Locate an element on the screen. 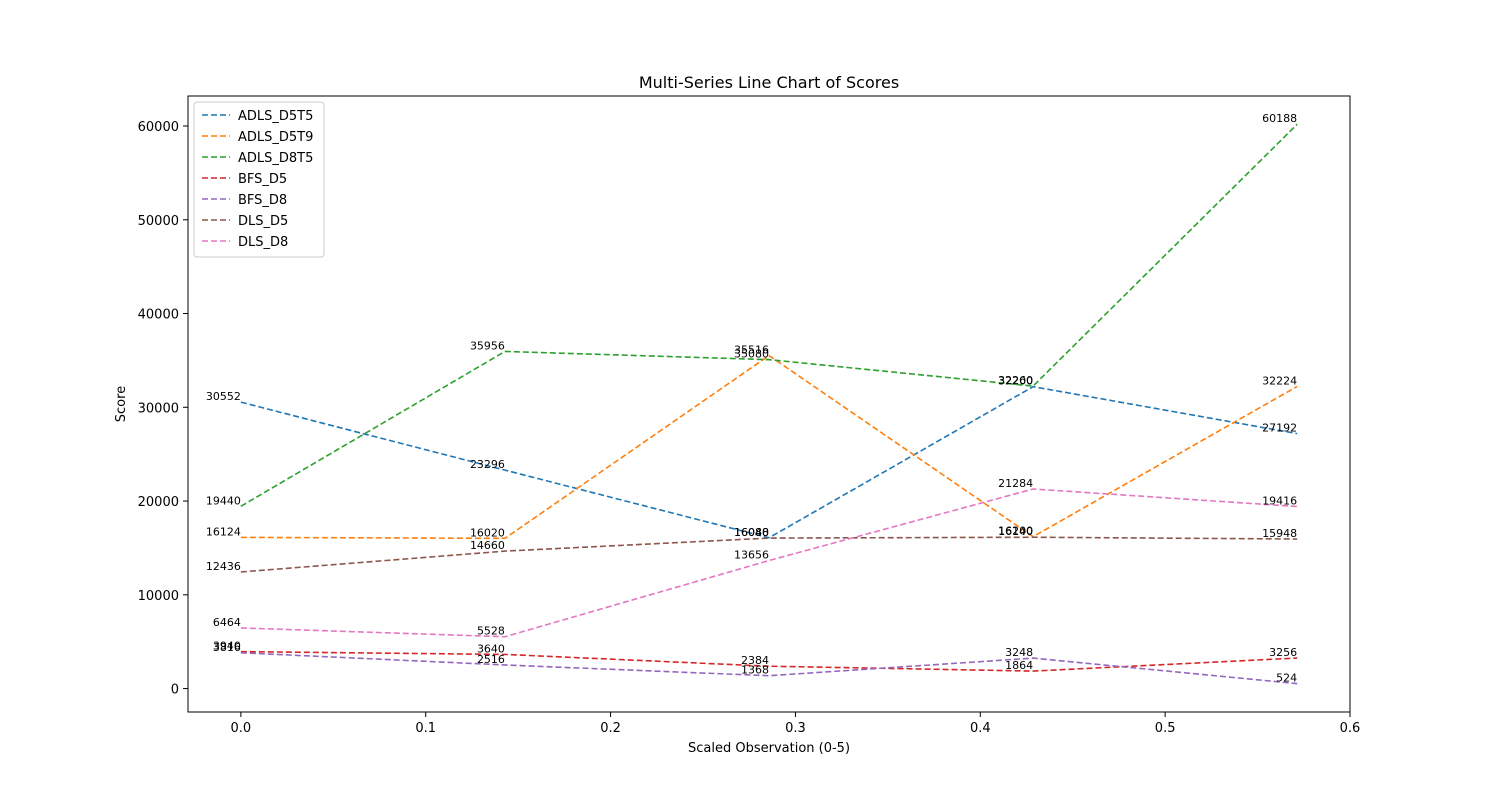 This screenshot has width=1500, height=800. data-label-adls-d8t5: 19440 is located at coordinates (223, 500).